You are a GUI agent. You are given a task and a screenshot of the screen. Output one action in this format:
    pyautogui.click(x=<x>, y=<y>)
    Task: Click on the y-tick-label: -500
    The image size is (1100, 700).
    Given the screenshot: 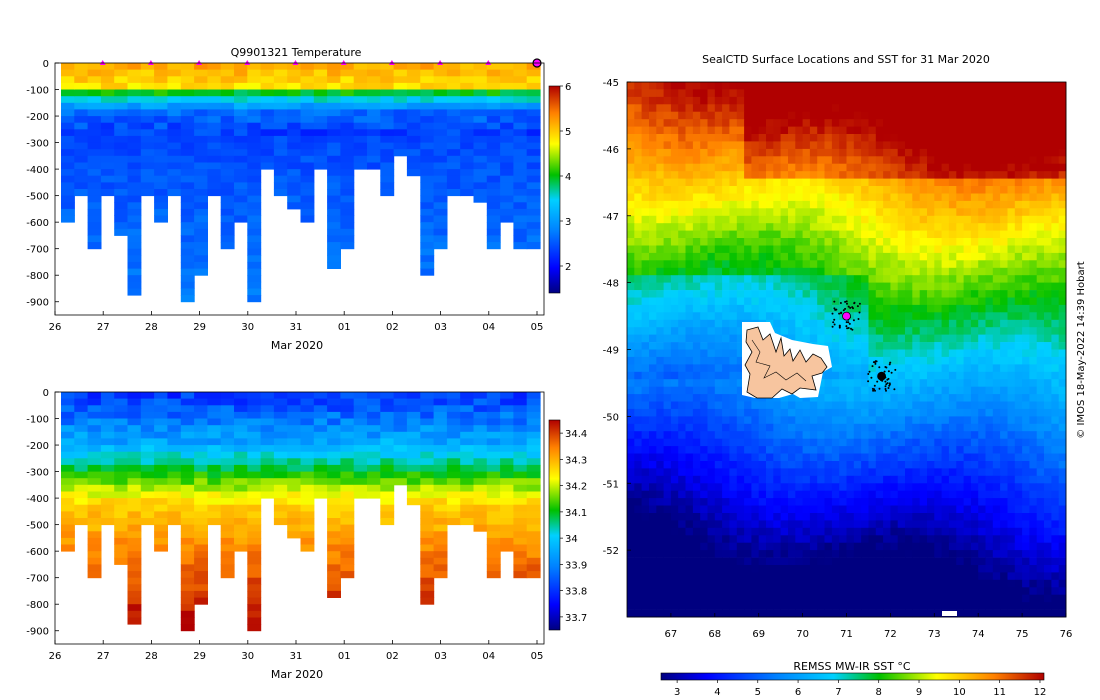 What is the action you would take?
    pyautogui.click(x=37, y=197)
    